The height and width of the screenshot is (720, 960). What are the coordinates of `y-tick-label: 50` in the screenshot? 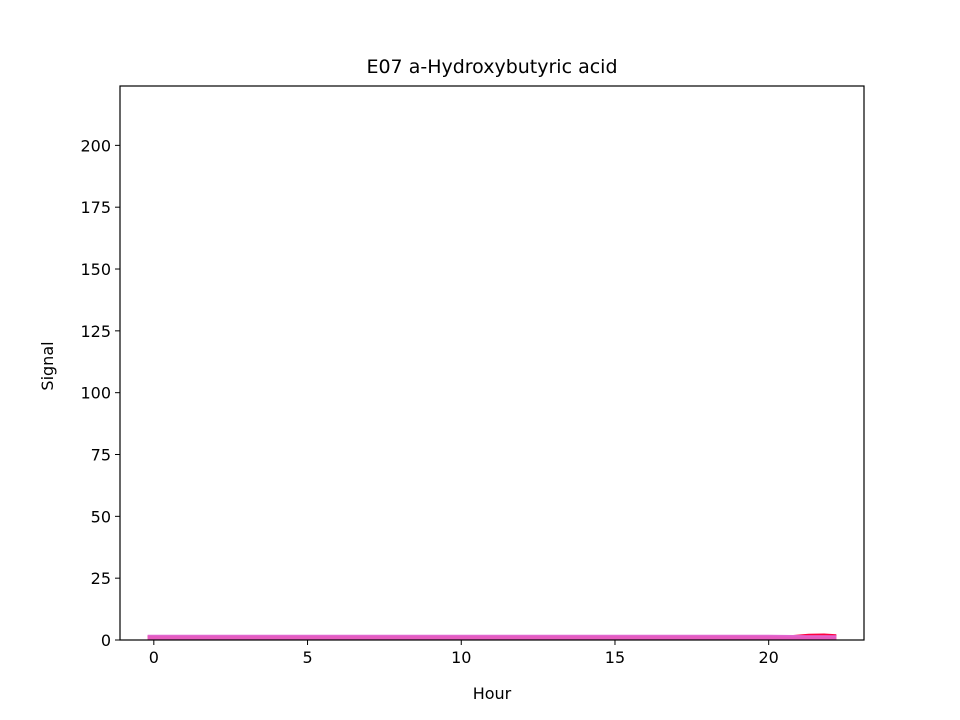 It's located at (101, 516).